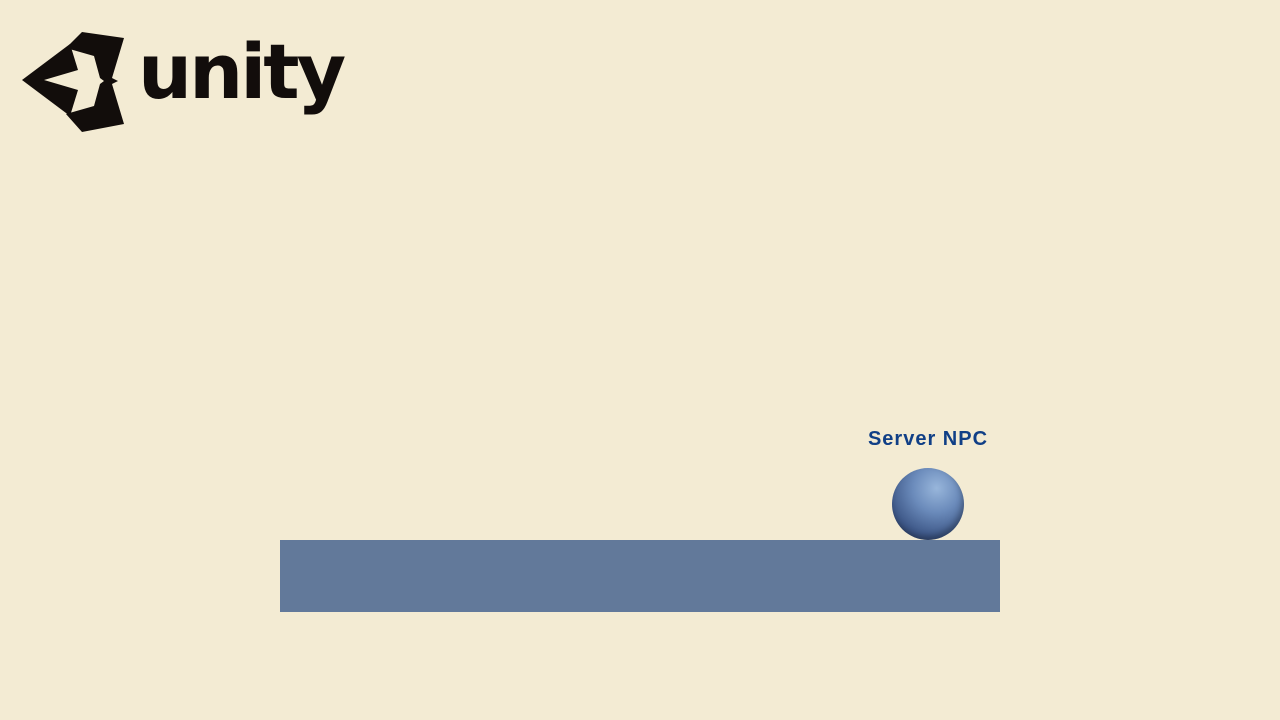  Describe the element at coordinates (73, 82) in the screenshot. I see `unity-cube-icon` at that location.